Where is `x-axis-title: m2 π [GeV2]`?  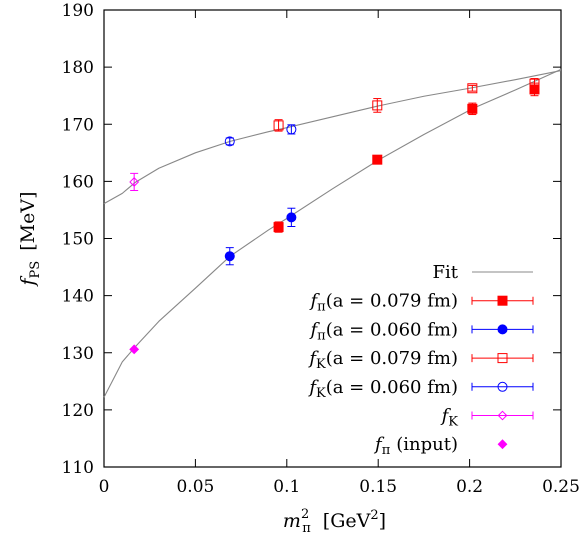
x-axis-title: m2 π [GeV2] is located at coordinates (334, 520).